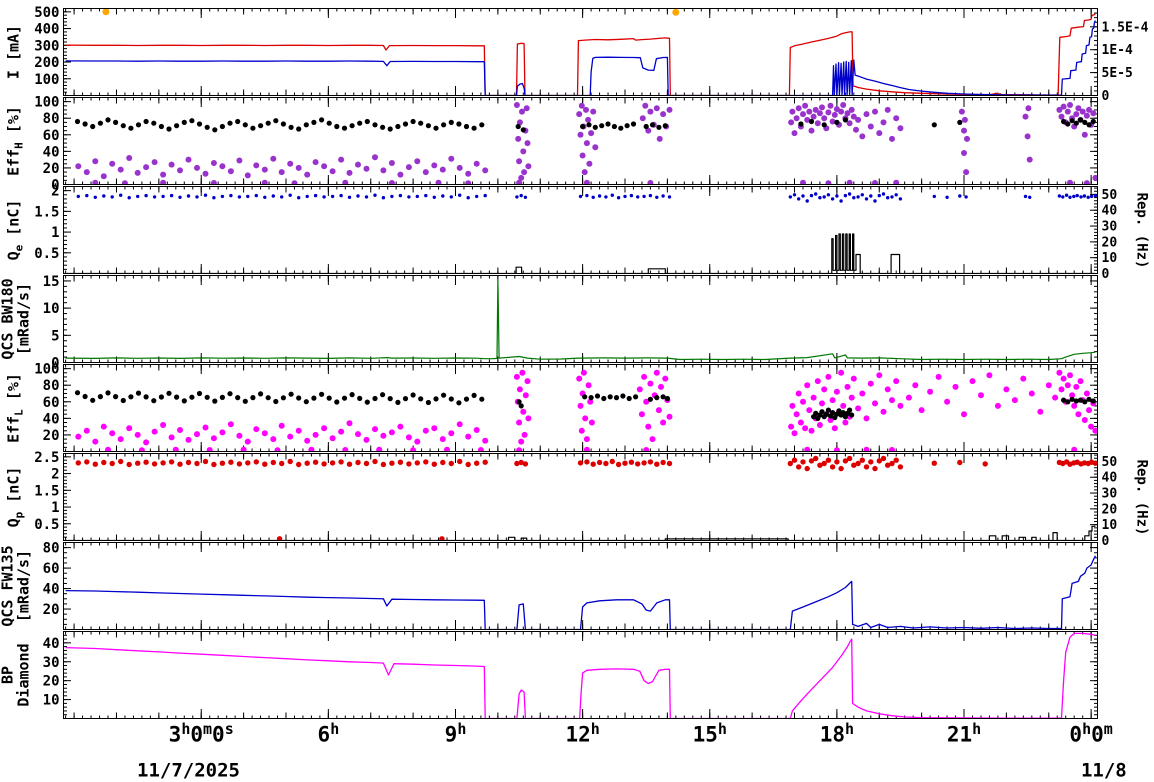  Describe the element at coordinates (585, 125) in the screenshot. I see `series-eff-h-black` at that location.